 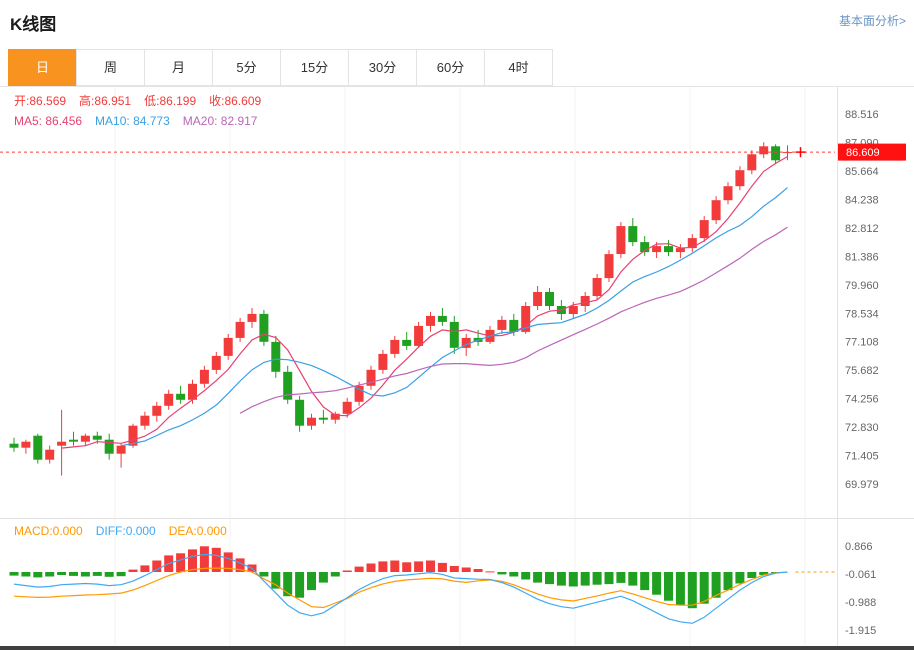 What do you see at coordinates (860, 603) in the screenshot?
I see `svg-text: -0.988` at bounding box center [860, 603].